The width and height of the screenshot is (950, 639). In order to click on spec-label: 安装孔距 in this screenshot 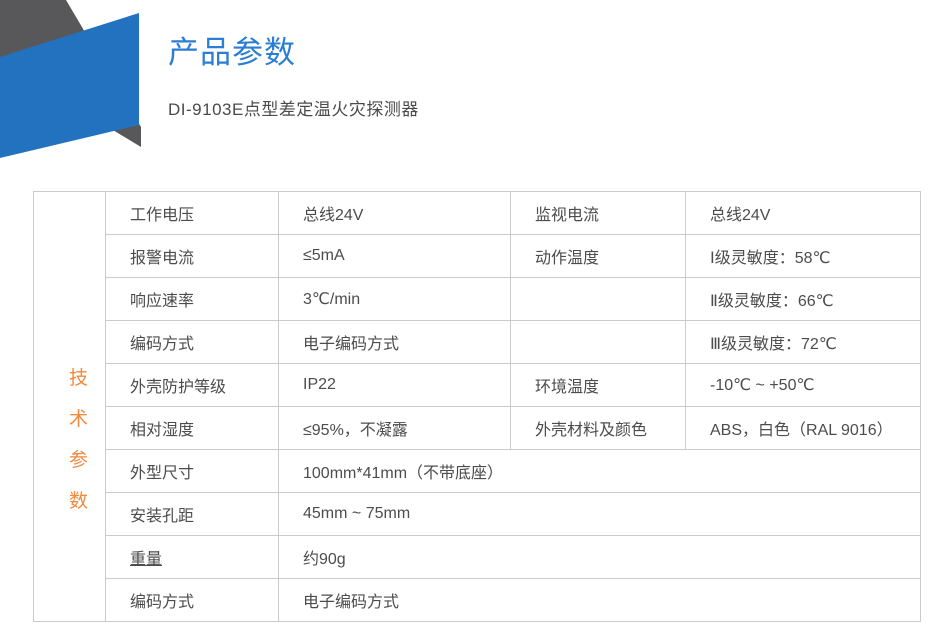, I will do `click(192, 514)`.